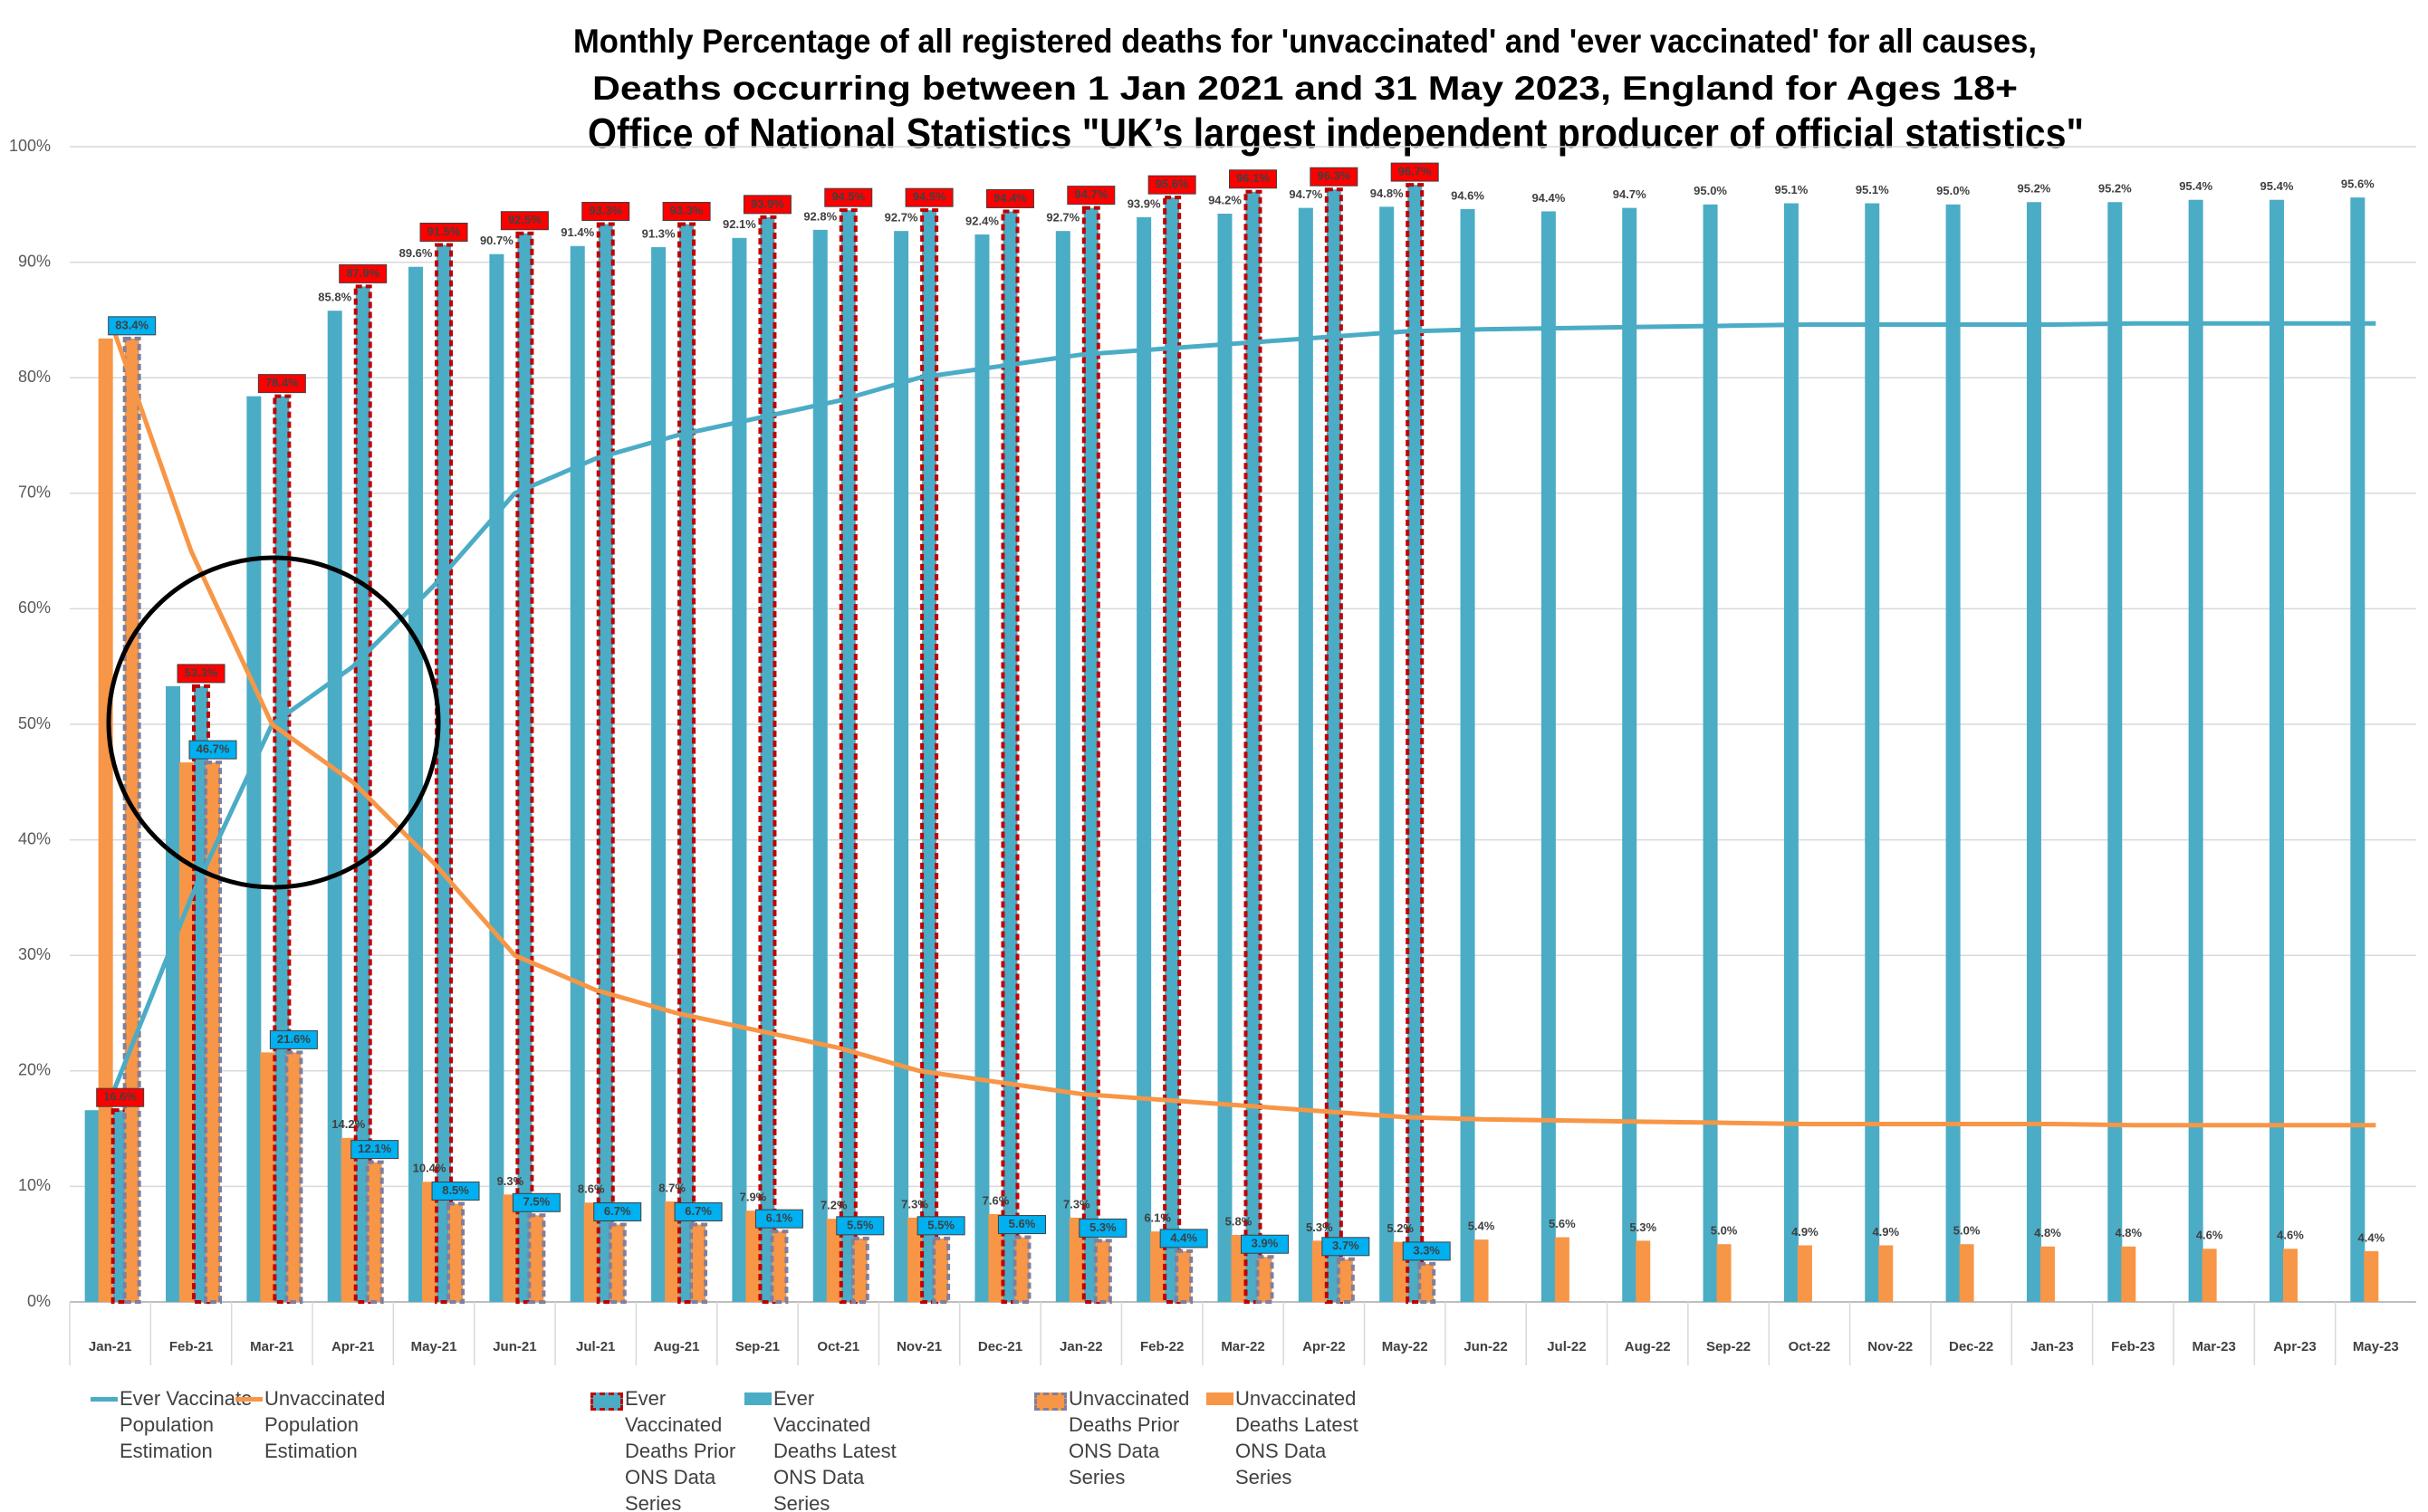 This screenshot has width=2428, height=1512. Describe the element at coordinates (525, 219) in the screenshot. I see `value-label: 92.5%` at that location.